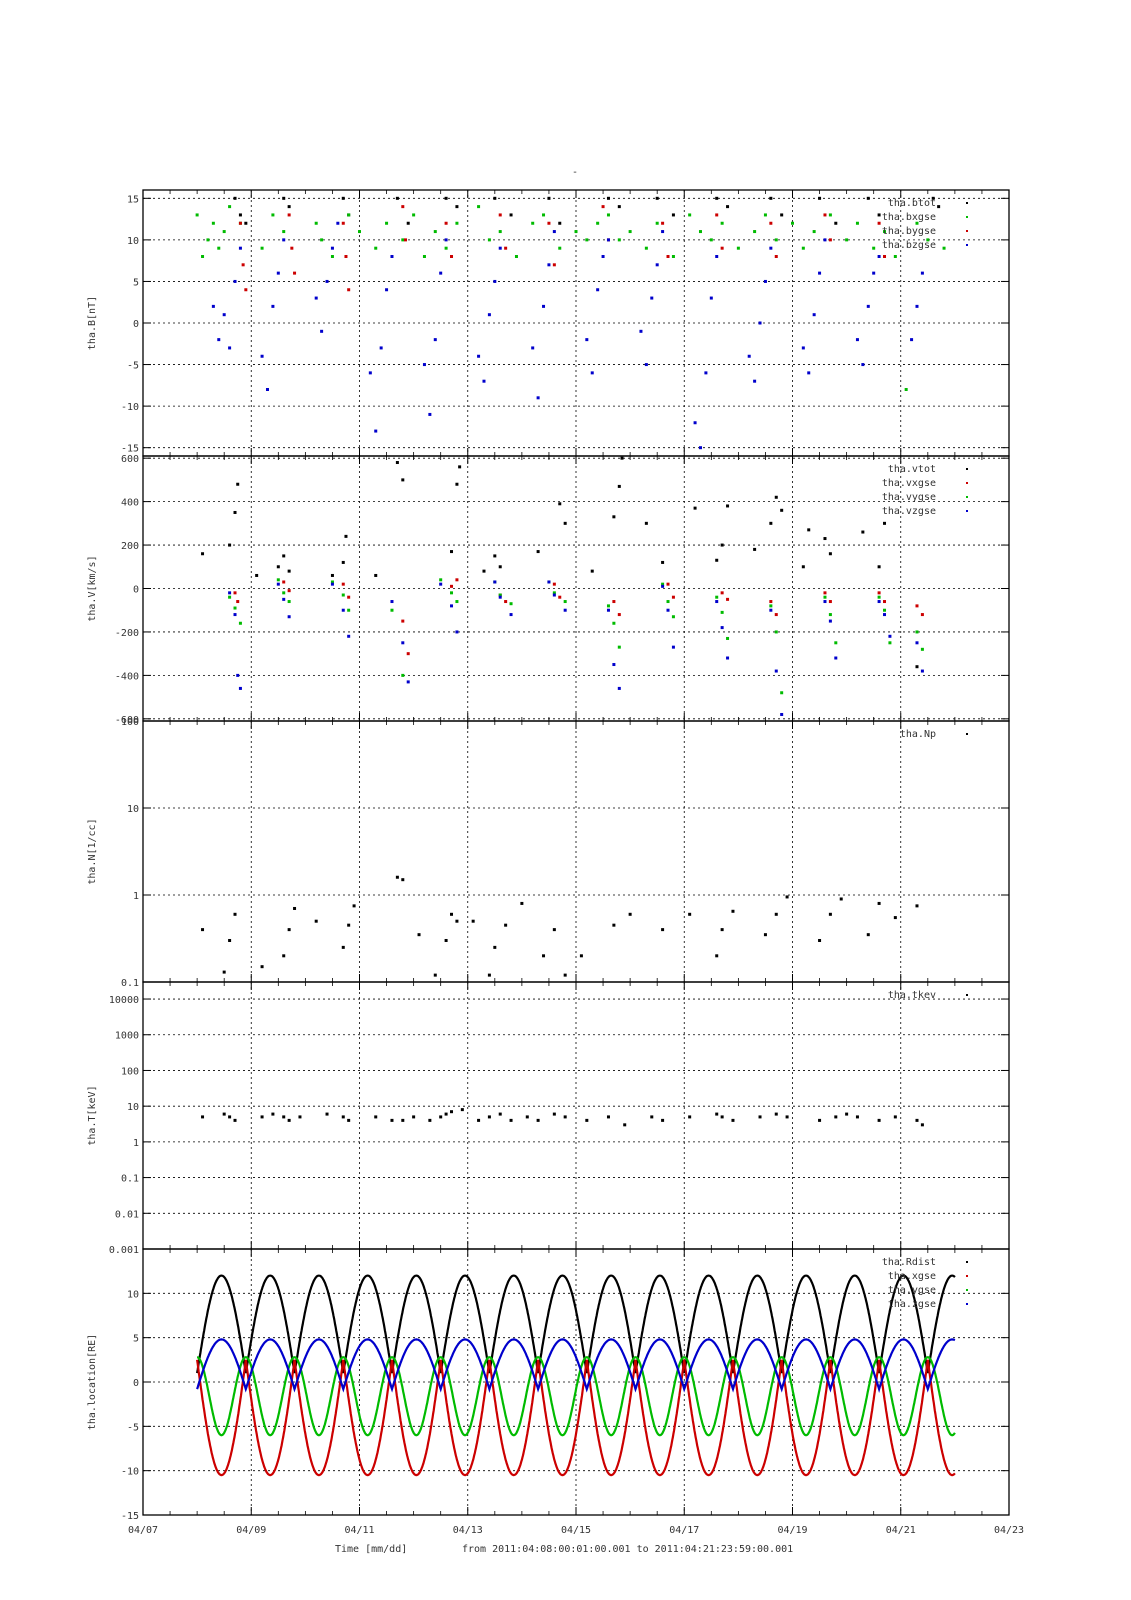 The image size is (1131, 1600). What do you see at coordinates (92, 323) in the screenshot?
I see `y-axis-label: tha.B[nT]` at bounding box center [92, 323].